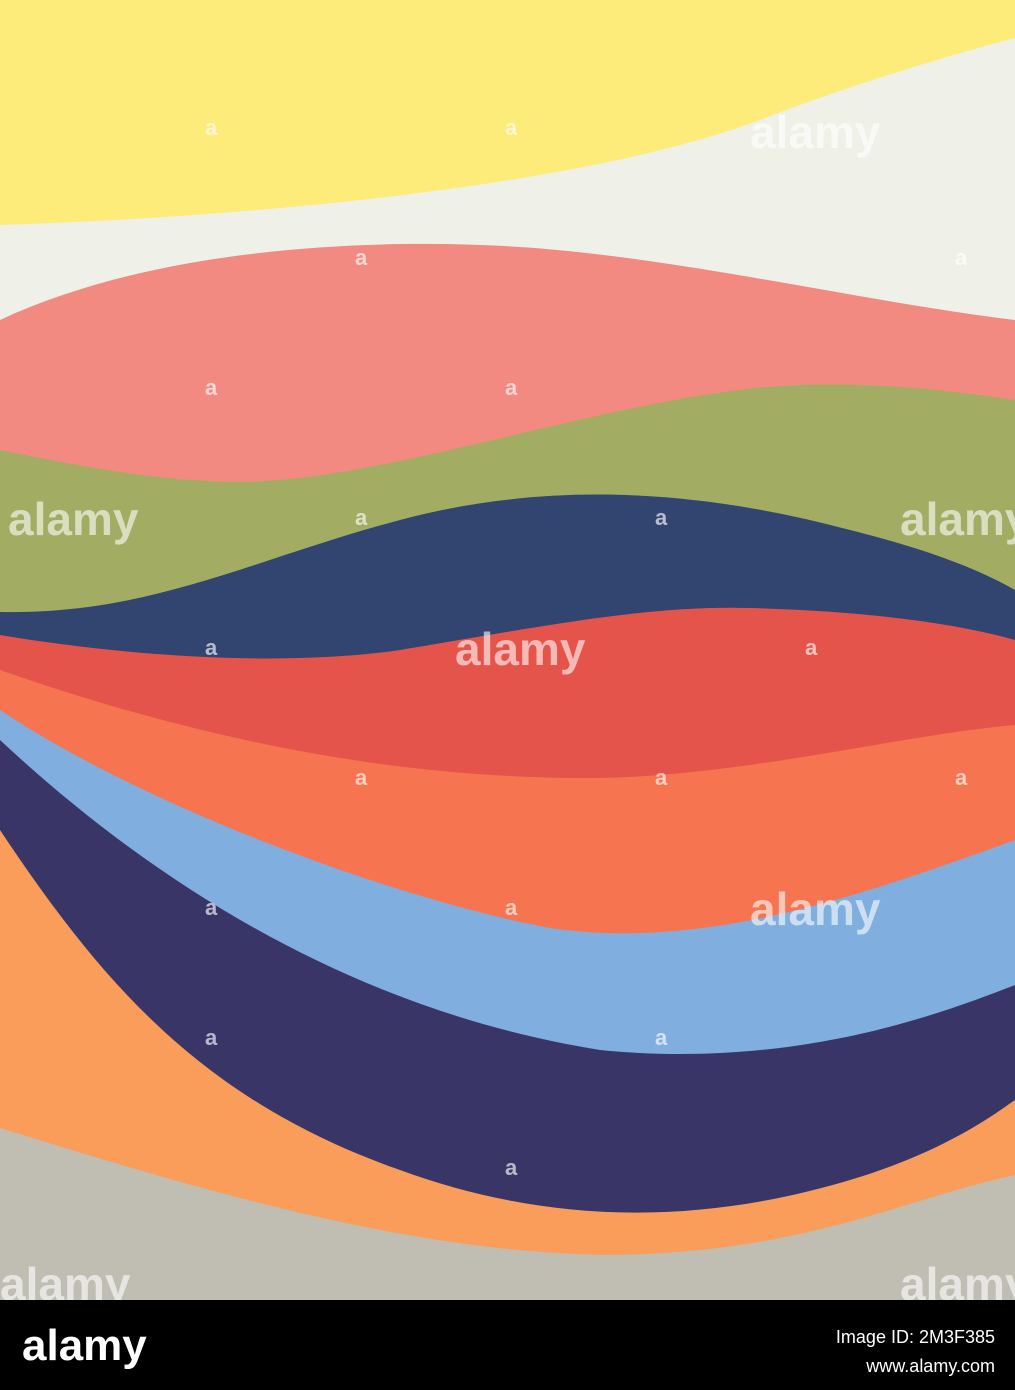 The height and width of the screenshot is (1390, 1015). Describe the element at coordinates (507, 1214) in the screenshot. I see `gray-band` at that location.